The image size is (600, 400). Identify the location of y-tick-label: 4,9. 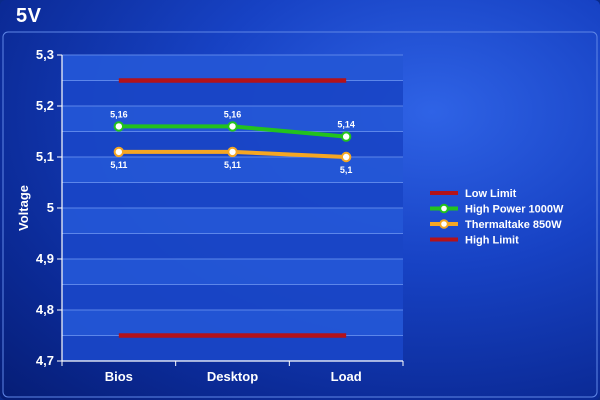
(45, 258).